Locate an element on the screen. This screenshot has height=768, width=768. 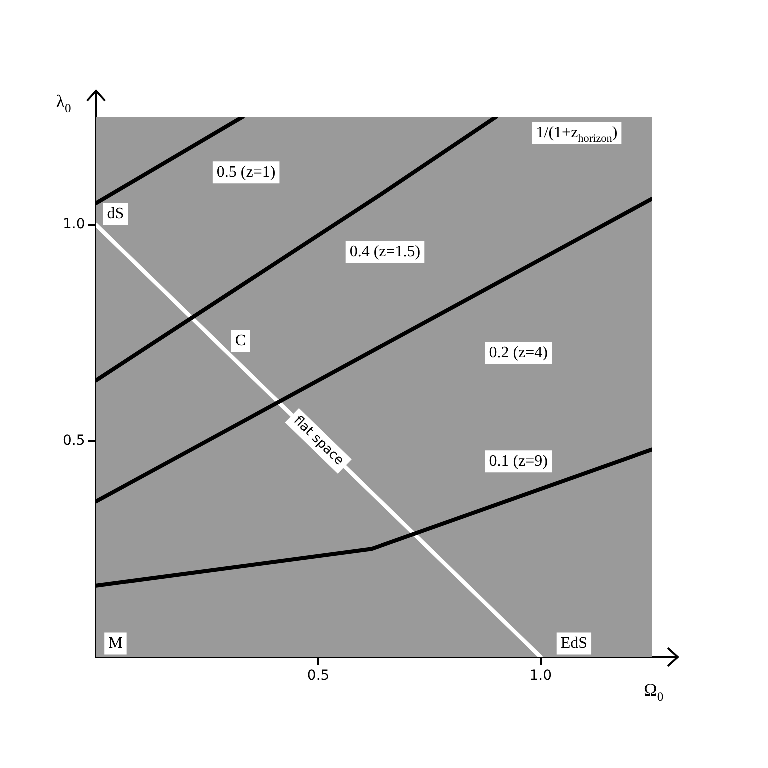
annotation: 0.4 (z=1.5) is located at coordinates (385, 251).